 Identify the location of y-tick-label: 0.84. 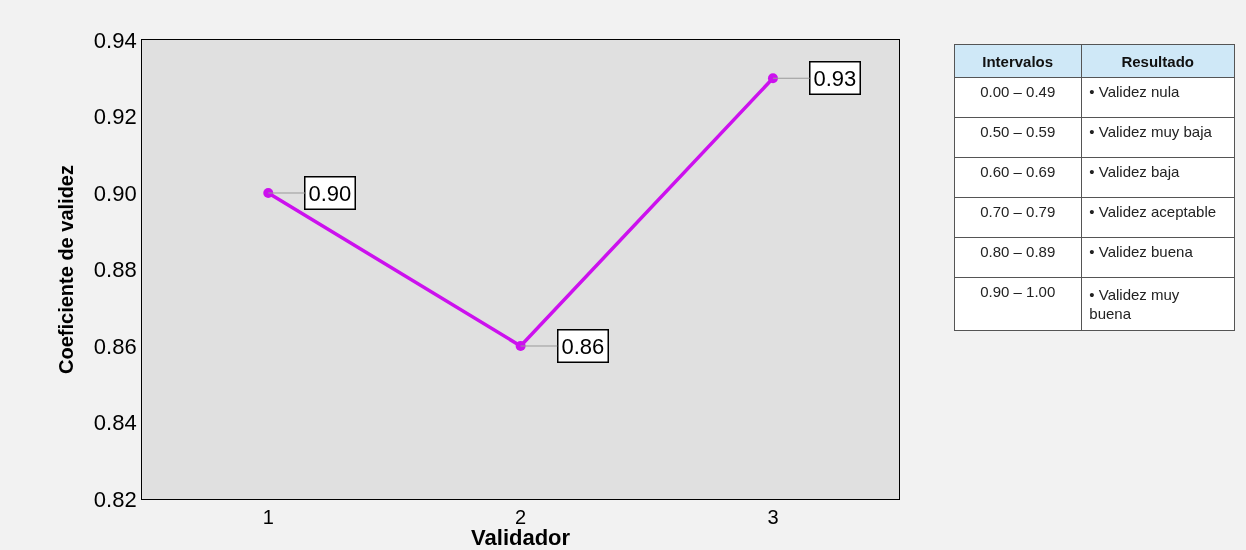
(115, 423).